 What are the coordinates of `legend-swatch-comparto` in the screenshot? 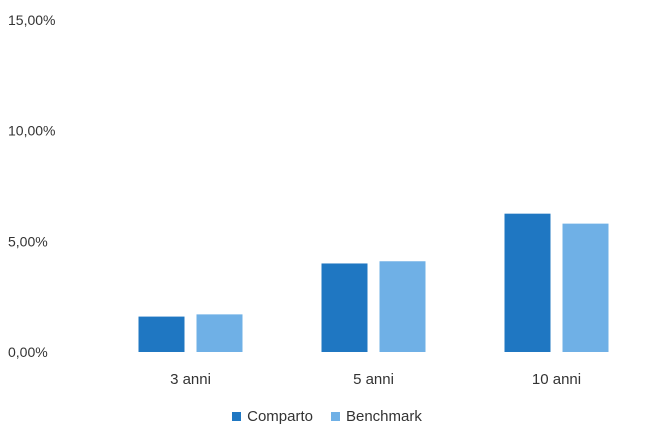 It's located at (237, 416).